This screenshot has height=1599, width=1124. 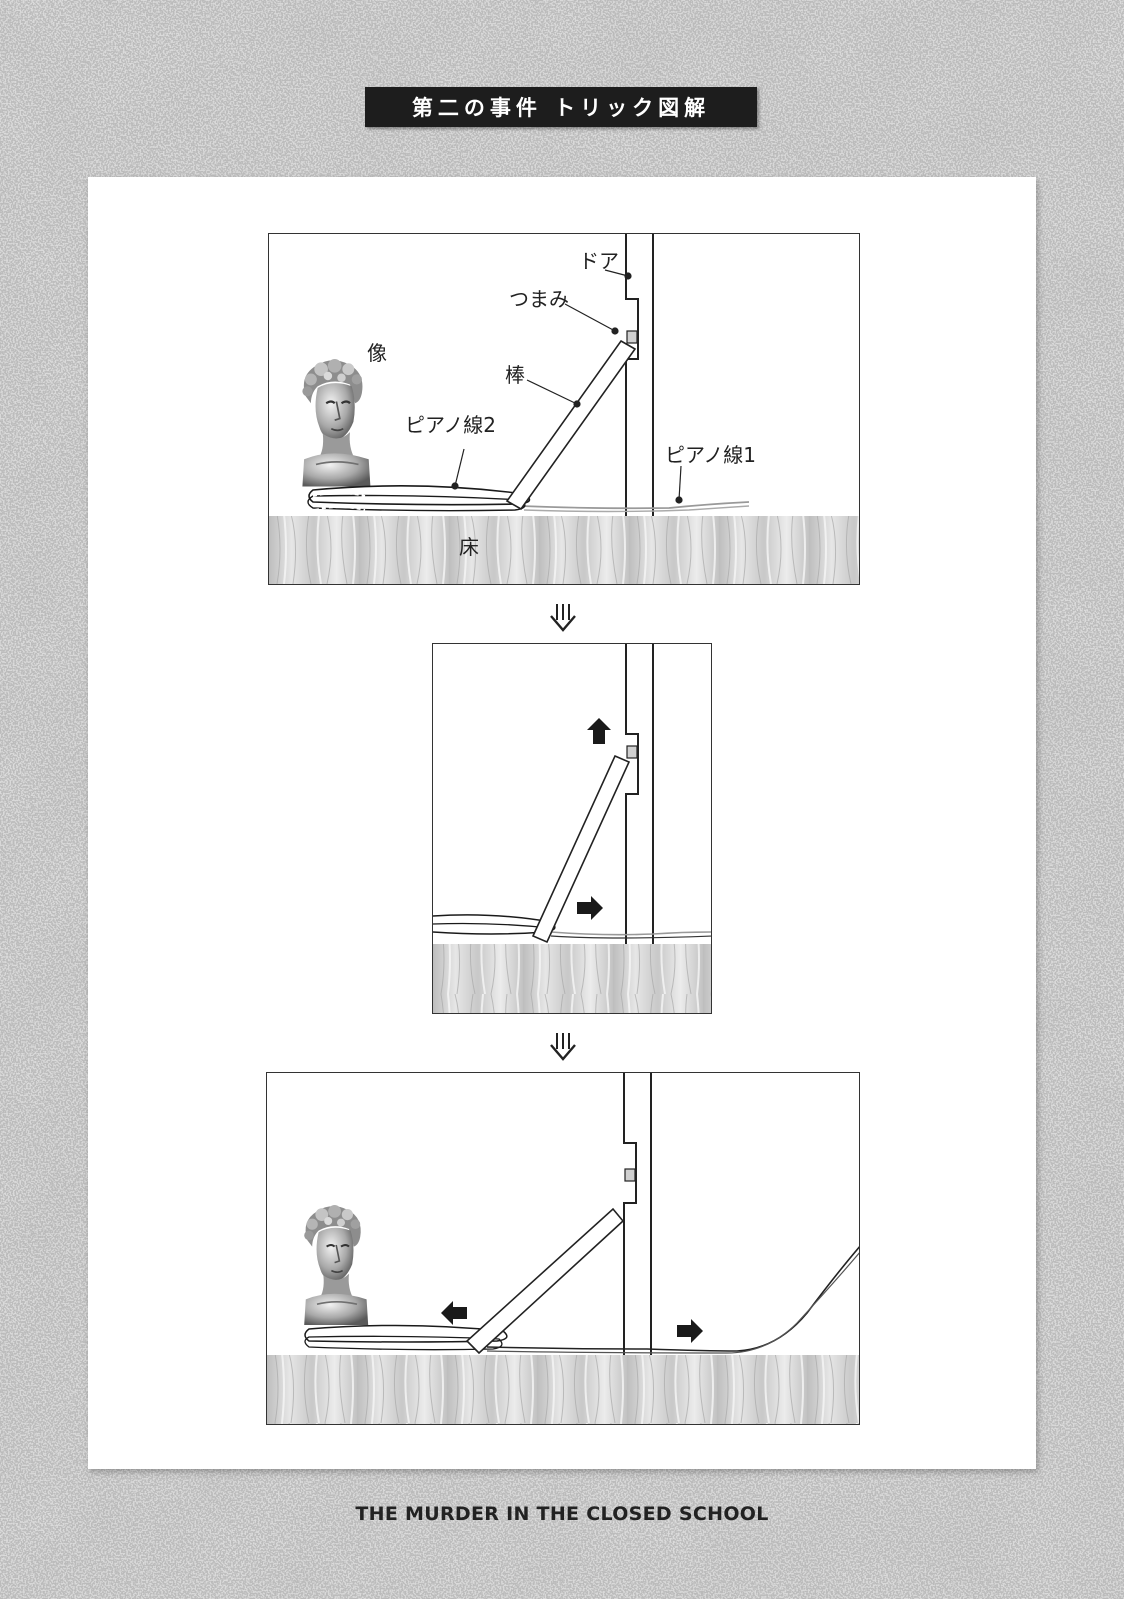 I want to click on label-stick: 棒, so click(x=515, y=375).